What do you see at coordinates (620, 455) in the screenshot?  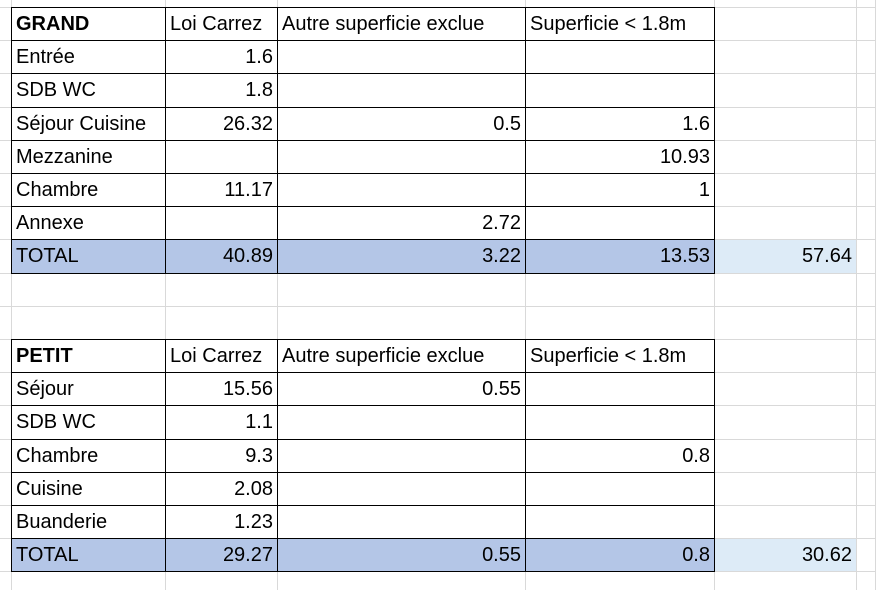 I see `cell-value: 0.8` at bounding box center [620, 455].